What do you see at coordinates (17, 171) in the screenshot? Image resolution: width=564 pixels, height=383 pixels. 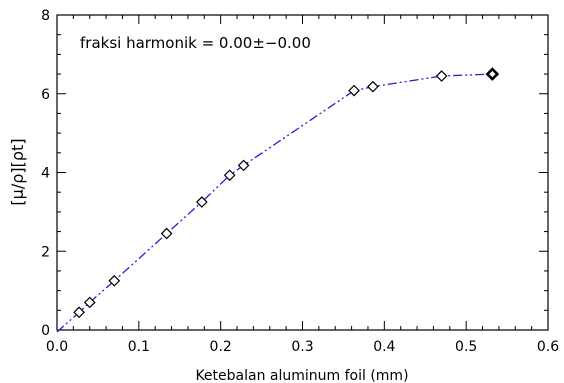 I see `y-axis-title: [μ/ρ][ρt]` at bounding box center [17, 171].